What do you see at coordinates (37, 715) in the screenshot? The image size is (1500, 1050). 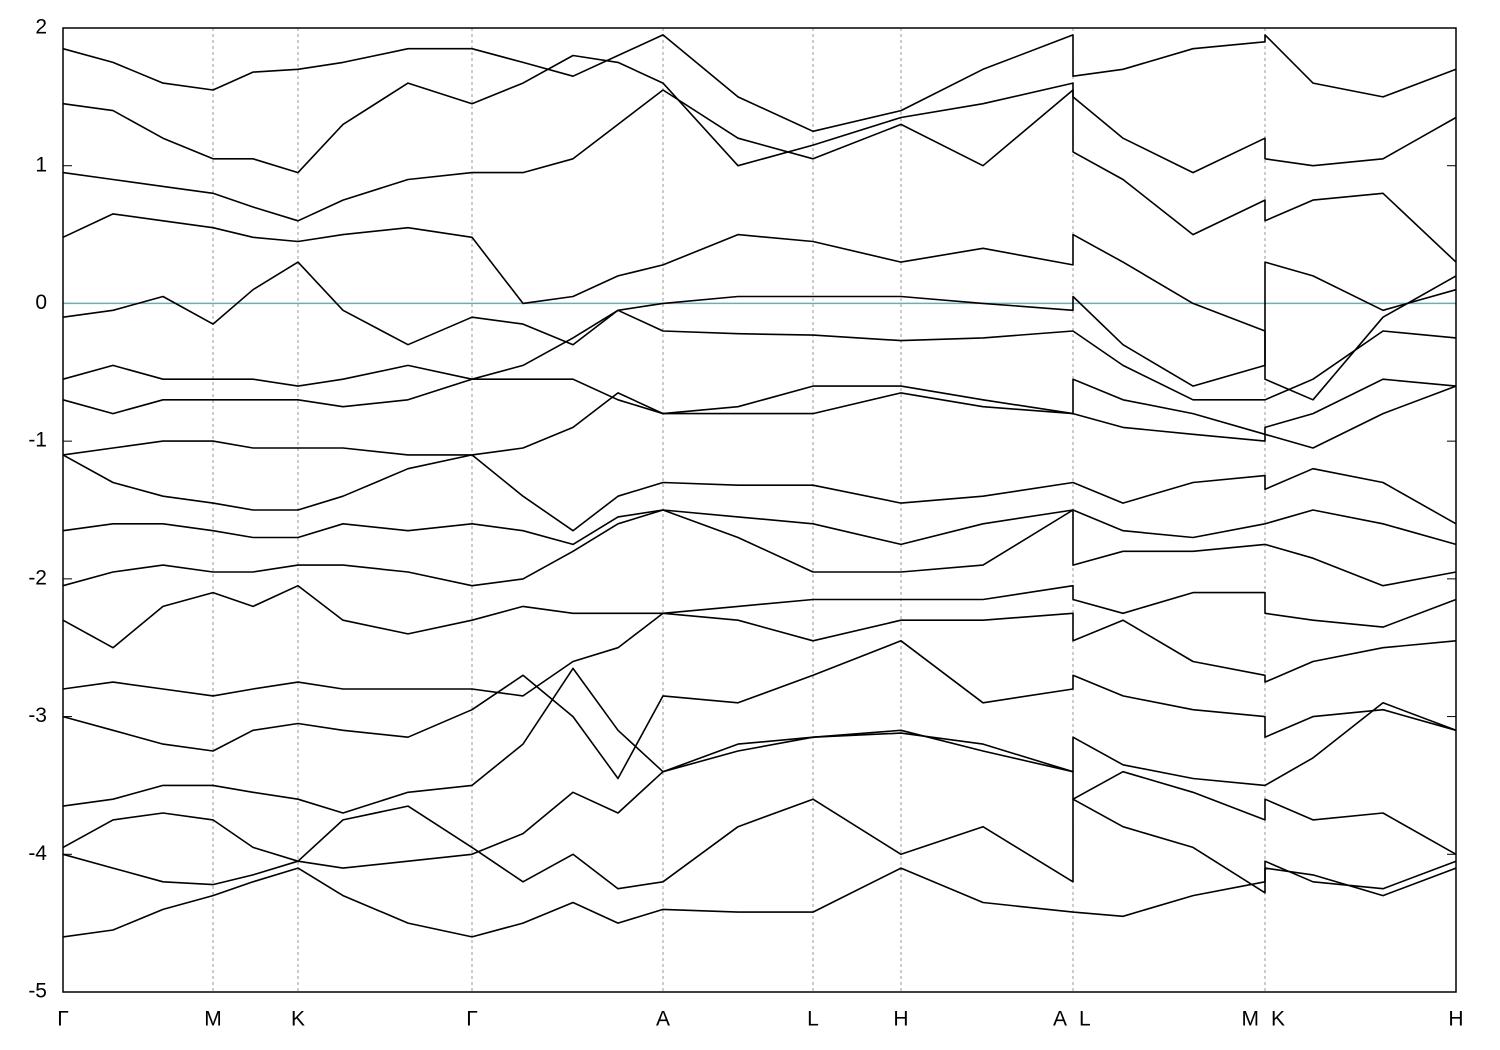 I see `y-tick-label: -3` at bounding box center [37, 715].